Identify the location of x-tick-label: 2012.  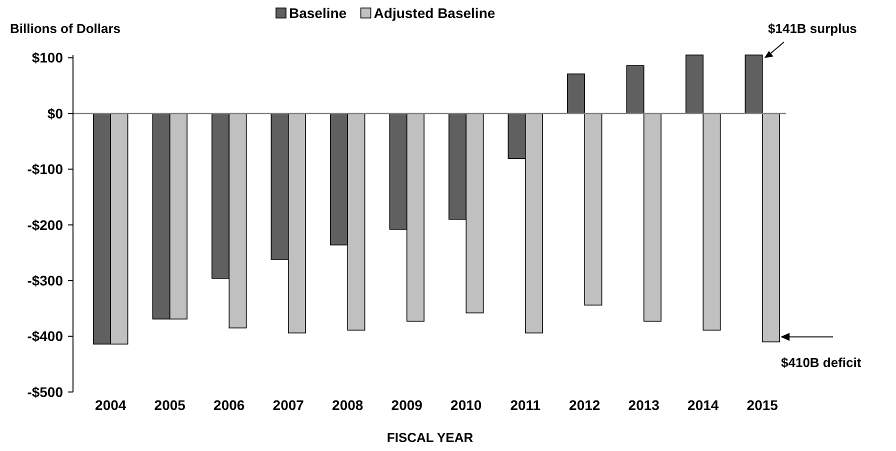
(584, 405).